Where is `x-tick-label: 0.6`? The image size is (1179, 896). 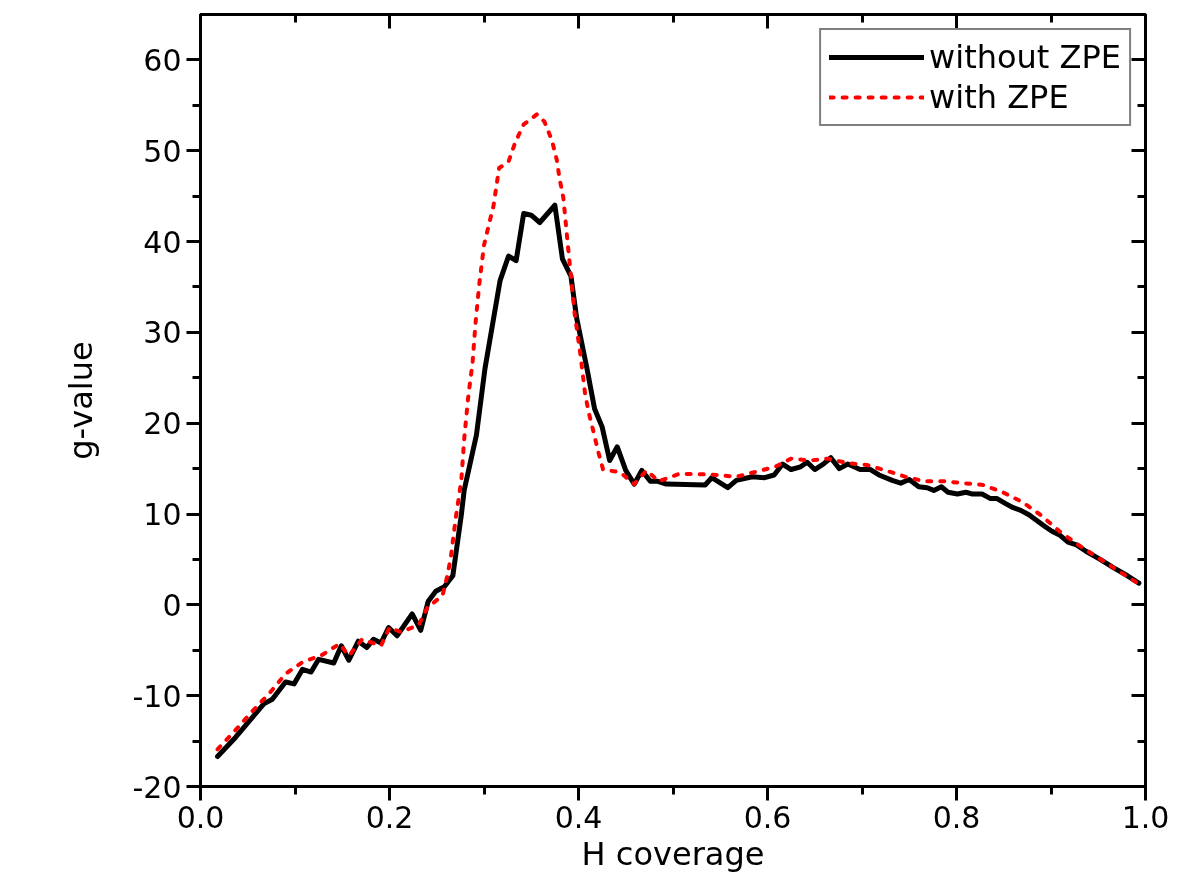 x-tick-label: 0.6 is located at coordinates (767, 817).